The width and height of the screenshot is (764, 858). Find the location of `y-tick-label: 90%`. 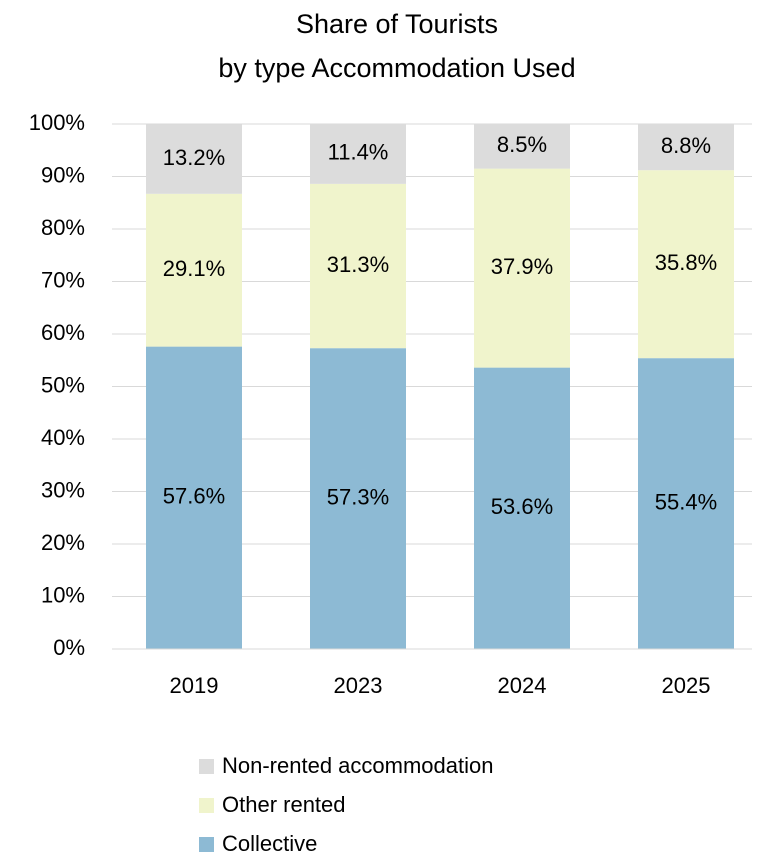

y-tick-label: 90% is located at coordinates (63, 174).